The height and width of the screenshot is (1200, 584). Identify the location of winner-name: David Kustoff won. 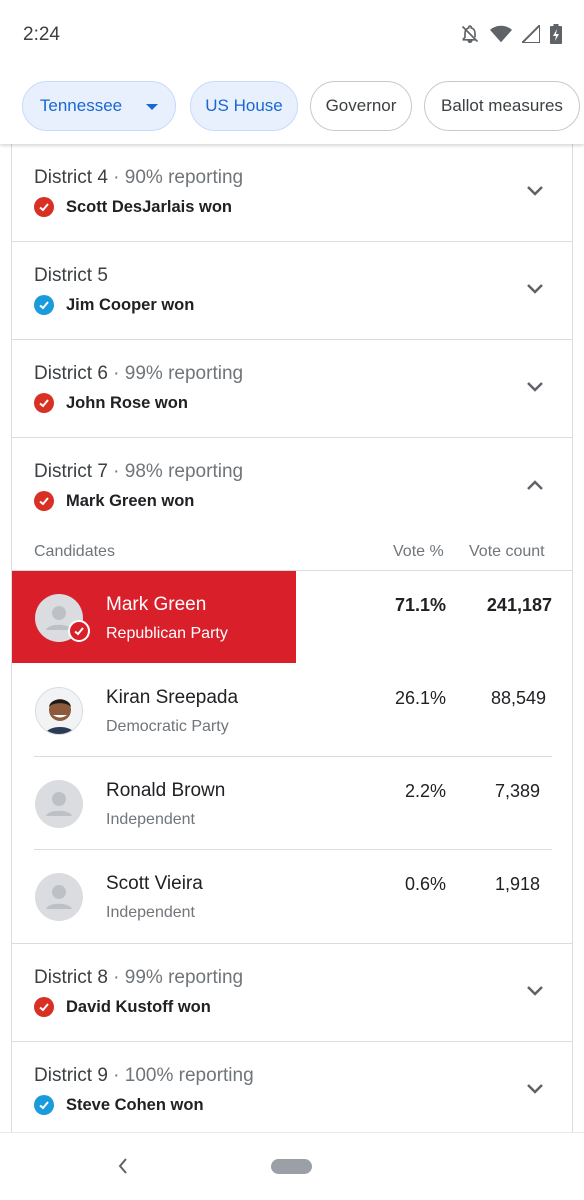
(138, 1006).